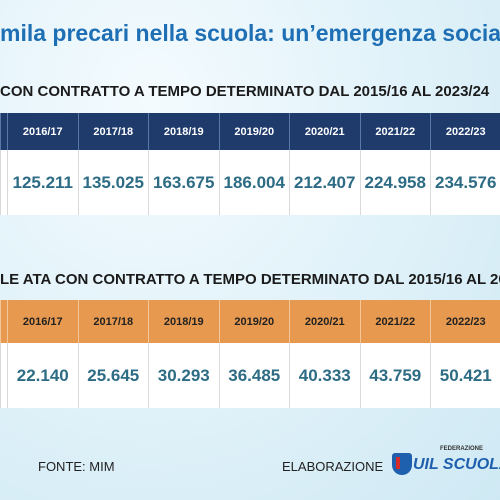 This screenshot has height=500, width=500. I want to click on table-cell: 22.140, so click(42, 375).